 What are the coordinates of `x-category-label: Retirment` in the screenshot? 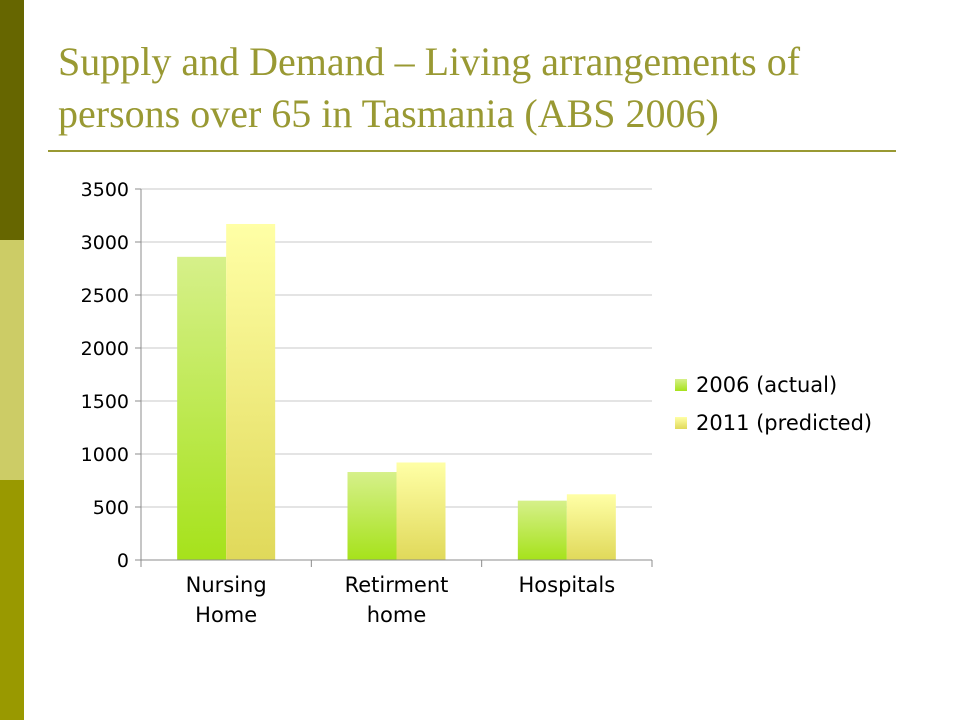 It's located at (397, 585).